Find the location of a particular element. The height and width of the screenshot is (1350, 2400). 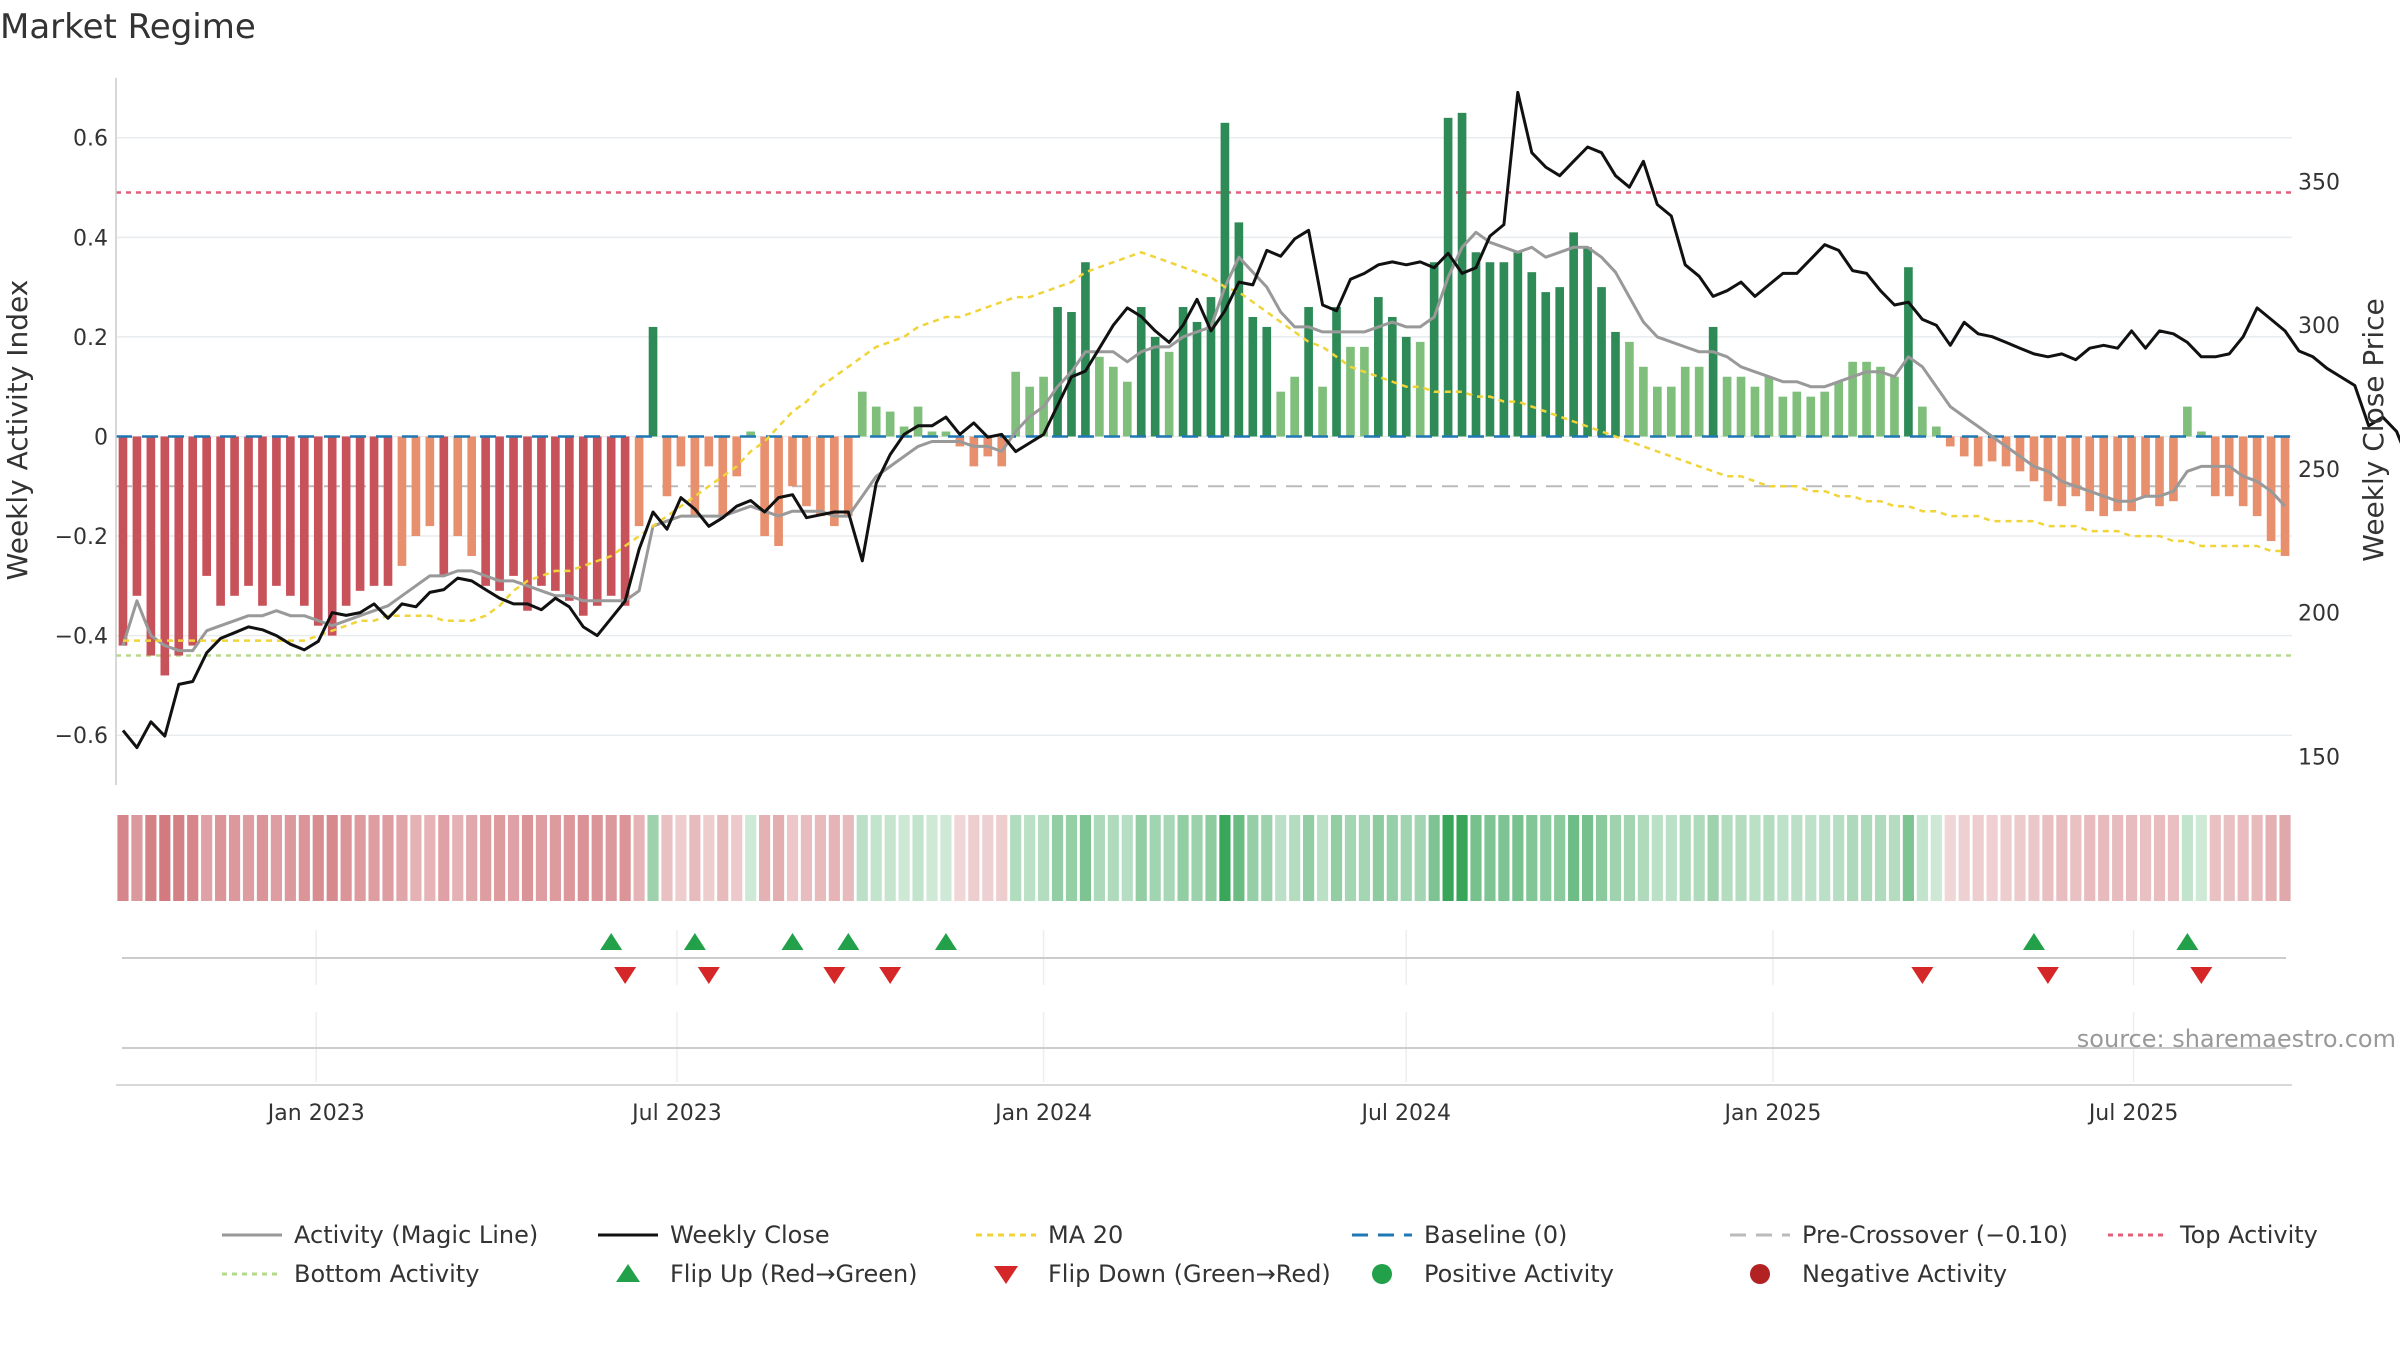

legend-label: Baseline (0) is located at coordinates (1495, 1235).